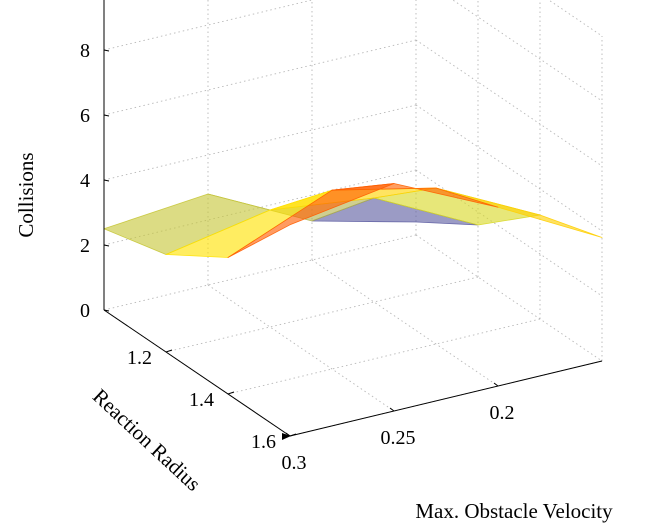 The height and width of the screenshot is (529, 654). What do you see at coordinates (26, 194) in the screenshot?
I see `z-axis-title: Collisions` at bounding box center [26, 194].